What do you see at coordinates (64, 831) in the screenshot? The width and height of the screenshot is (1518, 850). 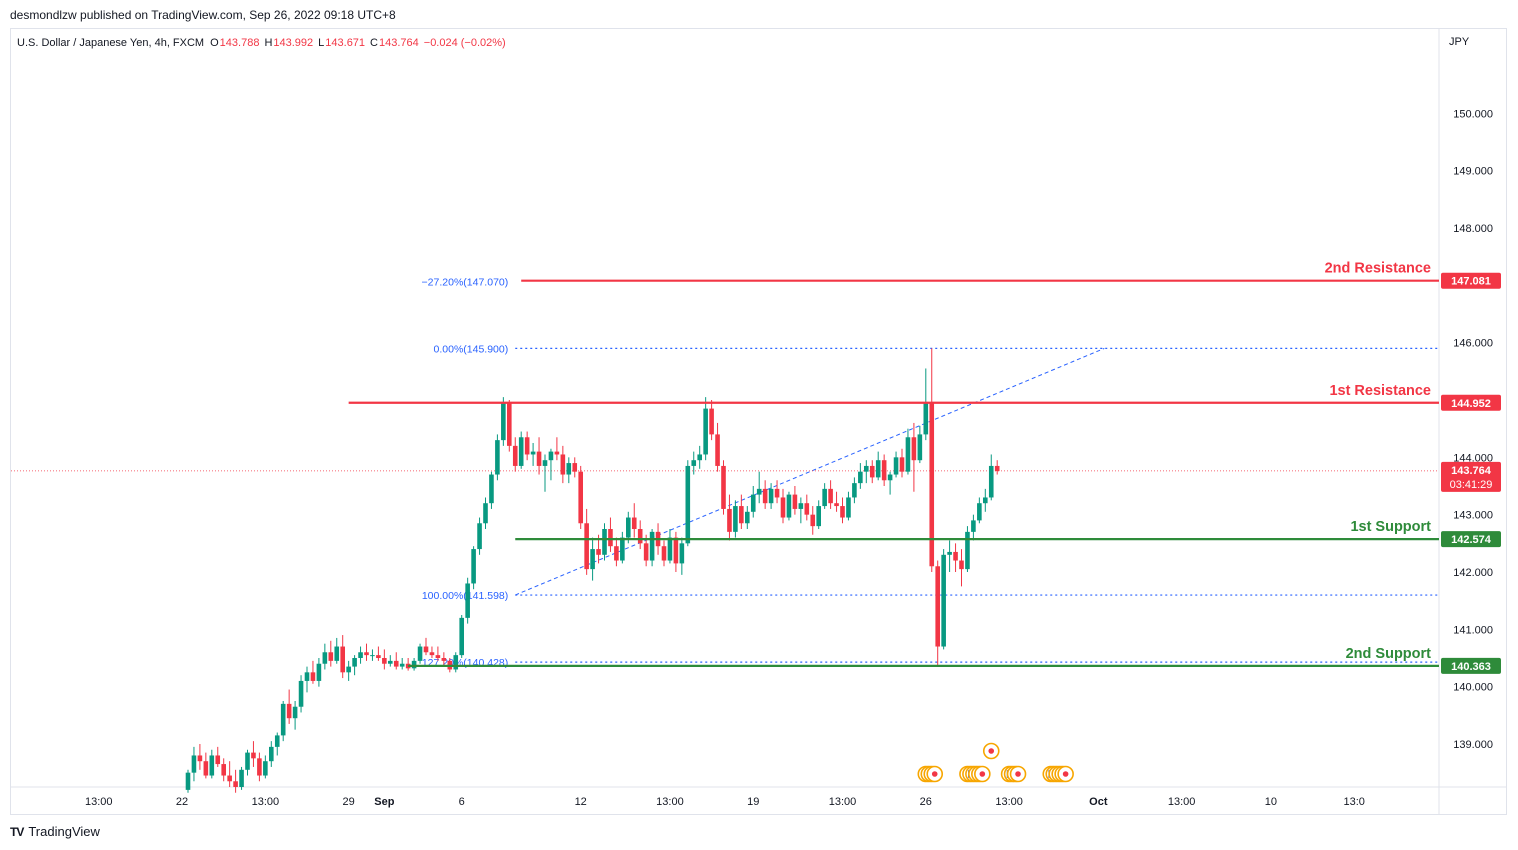 I see `footer-brand: TradingView` at bounding box center [64, 831].